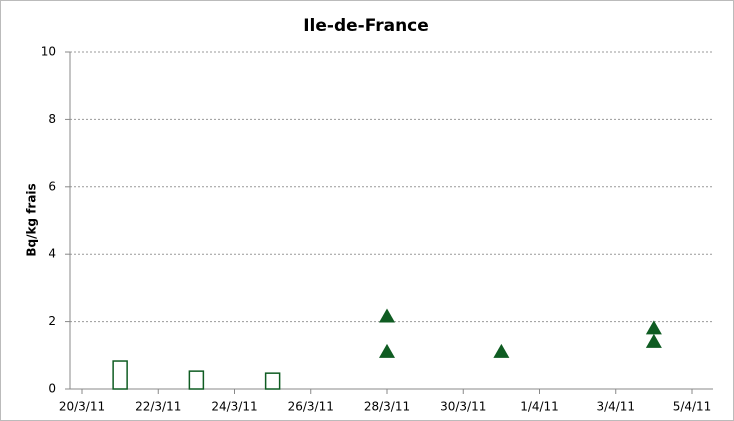 The width and height of the screenshot is (734, 421). Describe the element at coordinates (82, 407) in the screenshot. I see `x-tick-label: 20/3/11` at that location.